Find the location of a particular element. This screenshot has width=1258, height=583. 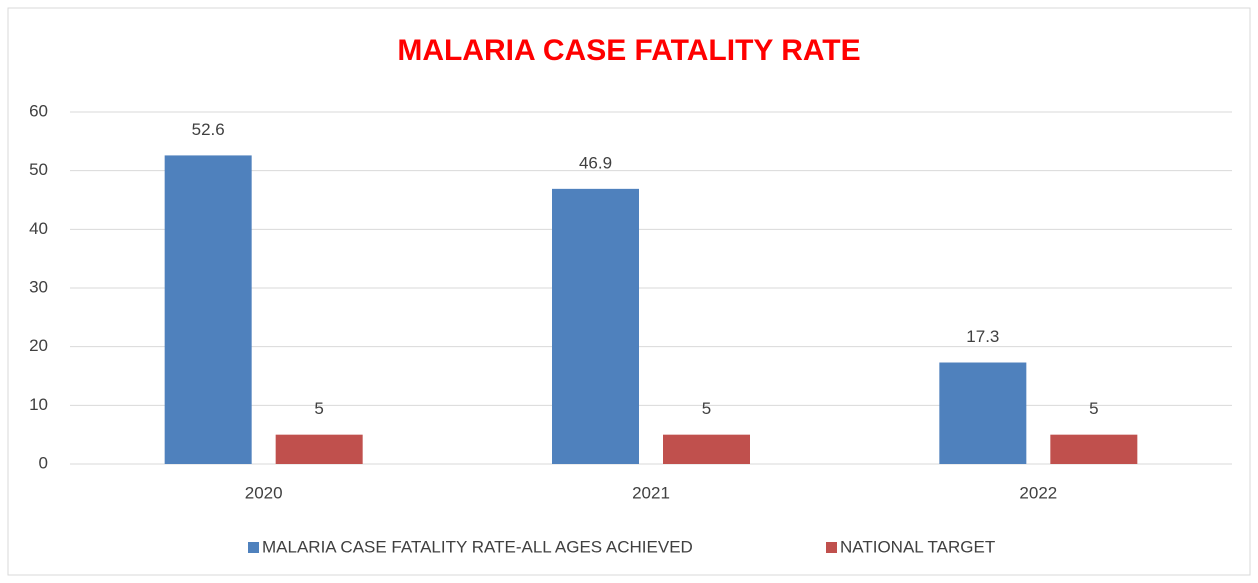

y-tick-label: 30 is located at coordinates (38, 286).